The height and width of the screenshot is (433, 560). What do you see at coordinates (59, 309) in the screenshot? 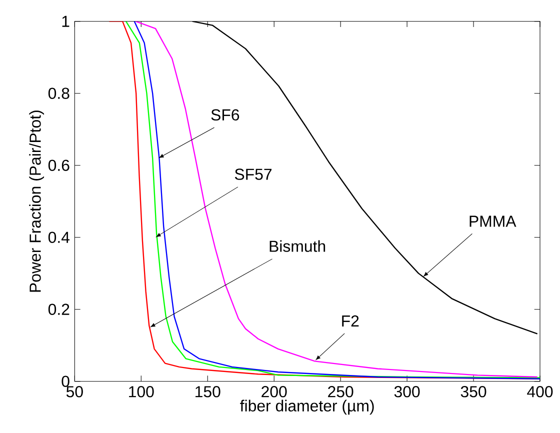
I see `y-tick-label: 0.2` at bounding box center [59, 309].